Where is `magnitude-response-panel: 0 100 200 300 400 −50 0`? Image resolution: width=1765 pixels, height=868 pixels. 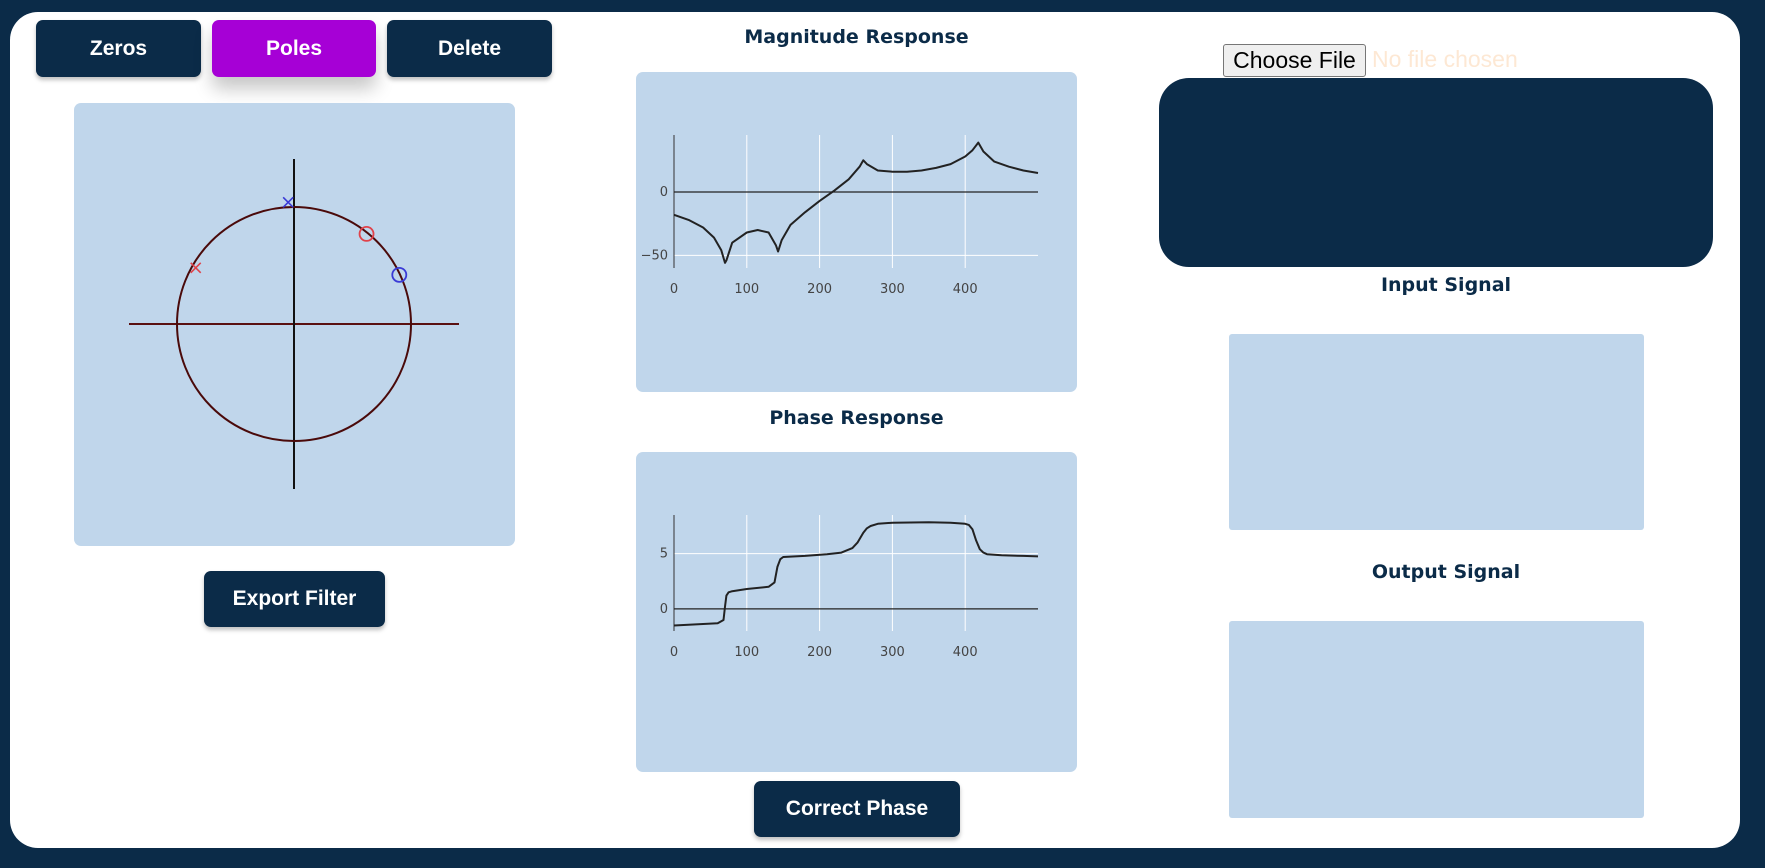 magnitude-response-panel: 0 100 200 300 400 −50 0 is located at coordinates (856, 232).